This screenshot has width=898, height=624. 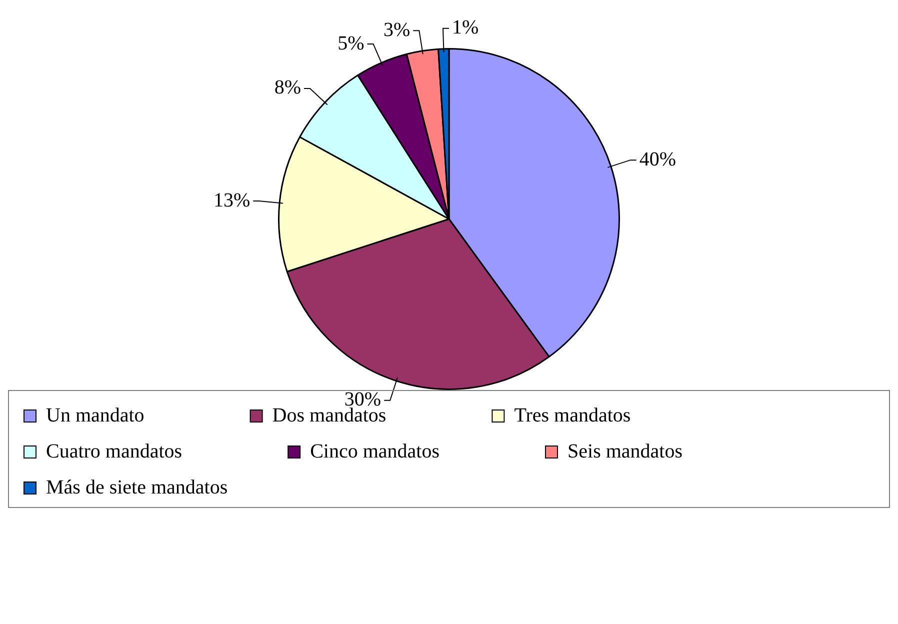 What do you see at coordinates (465, 27) in the screenshot?
I see `data-label: 1%` at bounding box center [465, 27].